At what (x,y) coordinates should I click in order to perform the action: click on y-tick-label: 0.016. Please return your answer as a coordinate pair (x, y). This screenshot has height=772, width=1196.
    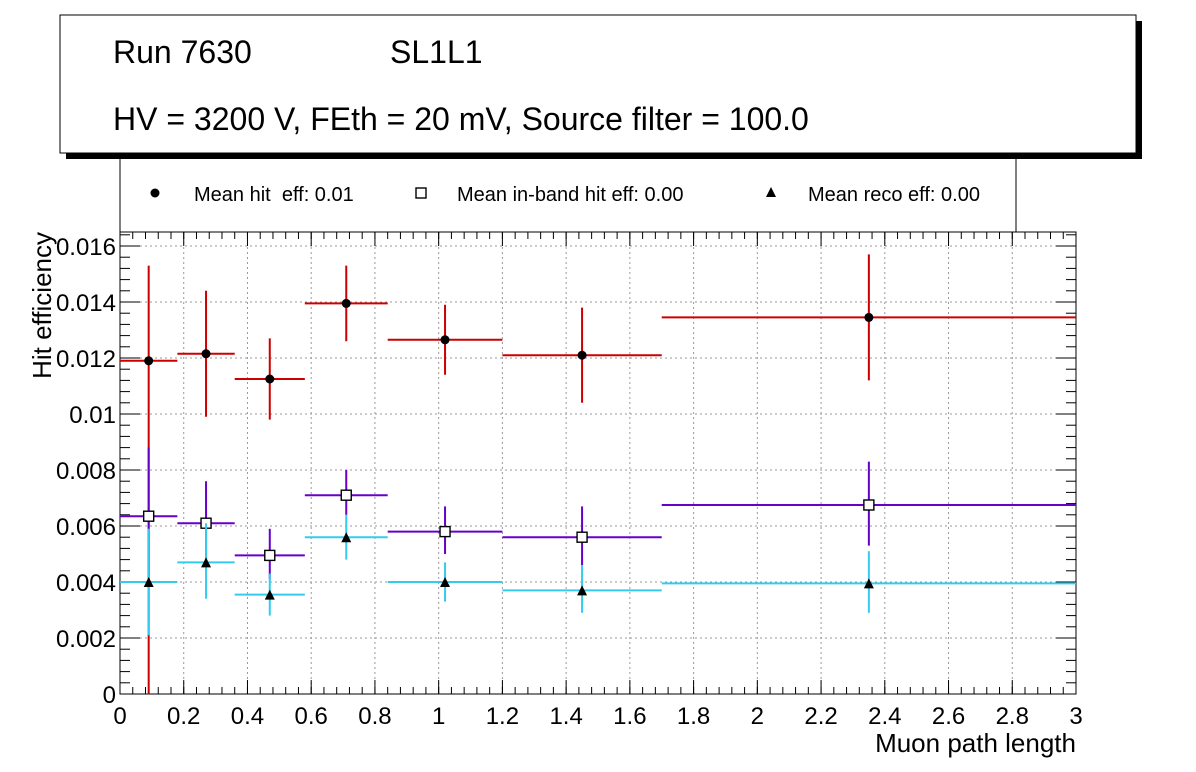
    Looking at the image, I should click on (86, 247).